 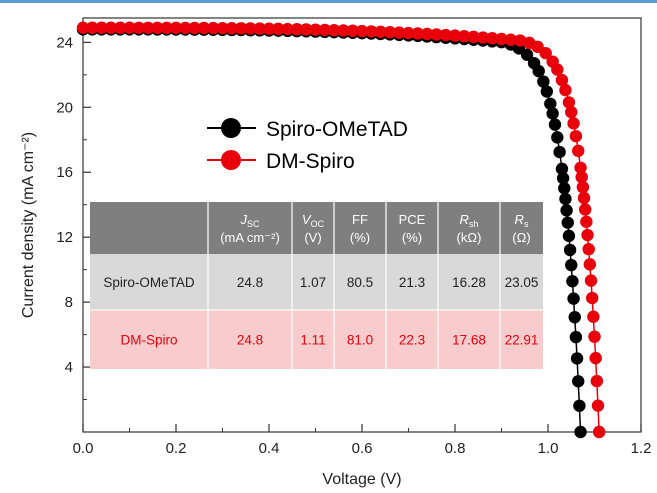 What do you see at coordinates (64, 107) in the screenshot?
I see `y-tick-label: 20` at bounding box center [64, 107].